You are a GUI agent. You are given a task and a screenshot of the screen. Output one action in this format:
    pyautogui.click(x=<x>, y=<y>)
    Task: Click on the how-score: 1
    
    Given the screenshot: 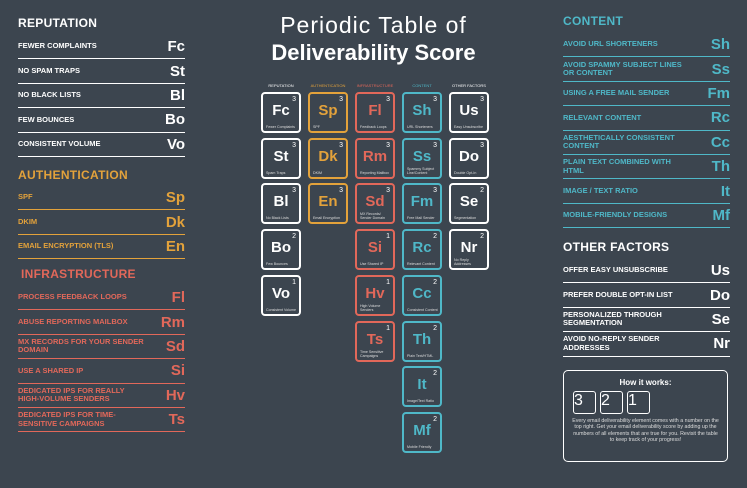 What is the action you would take?
    pyautogui.click(x=632, y=400)
    